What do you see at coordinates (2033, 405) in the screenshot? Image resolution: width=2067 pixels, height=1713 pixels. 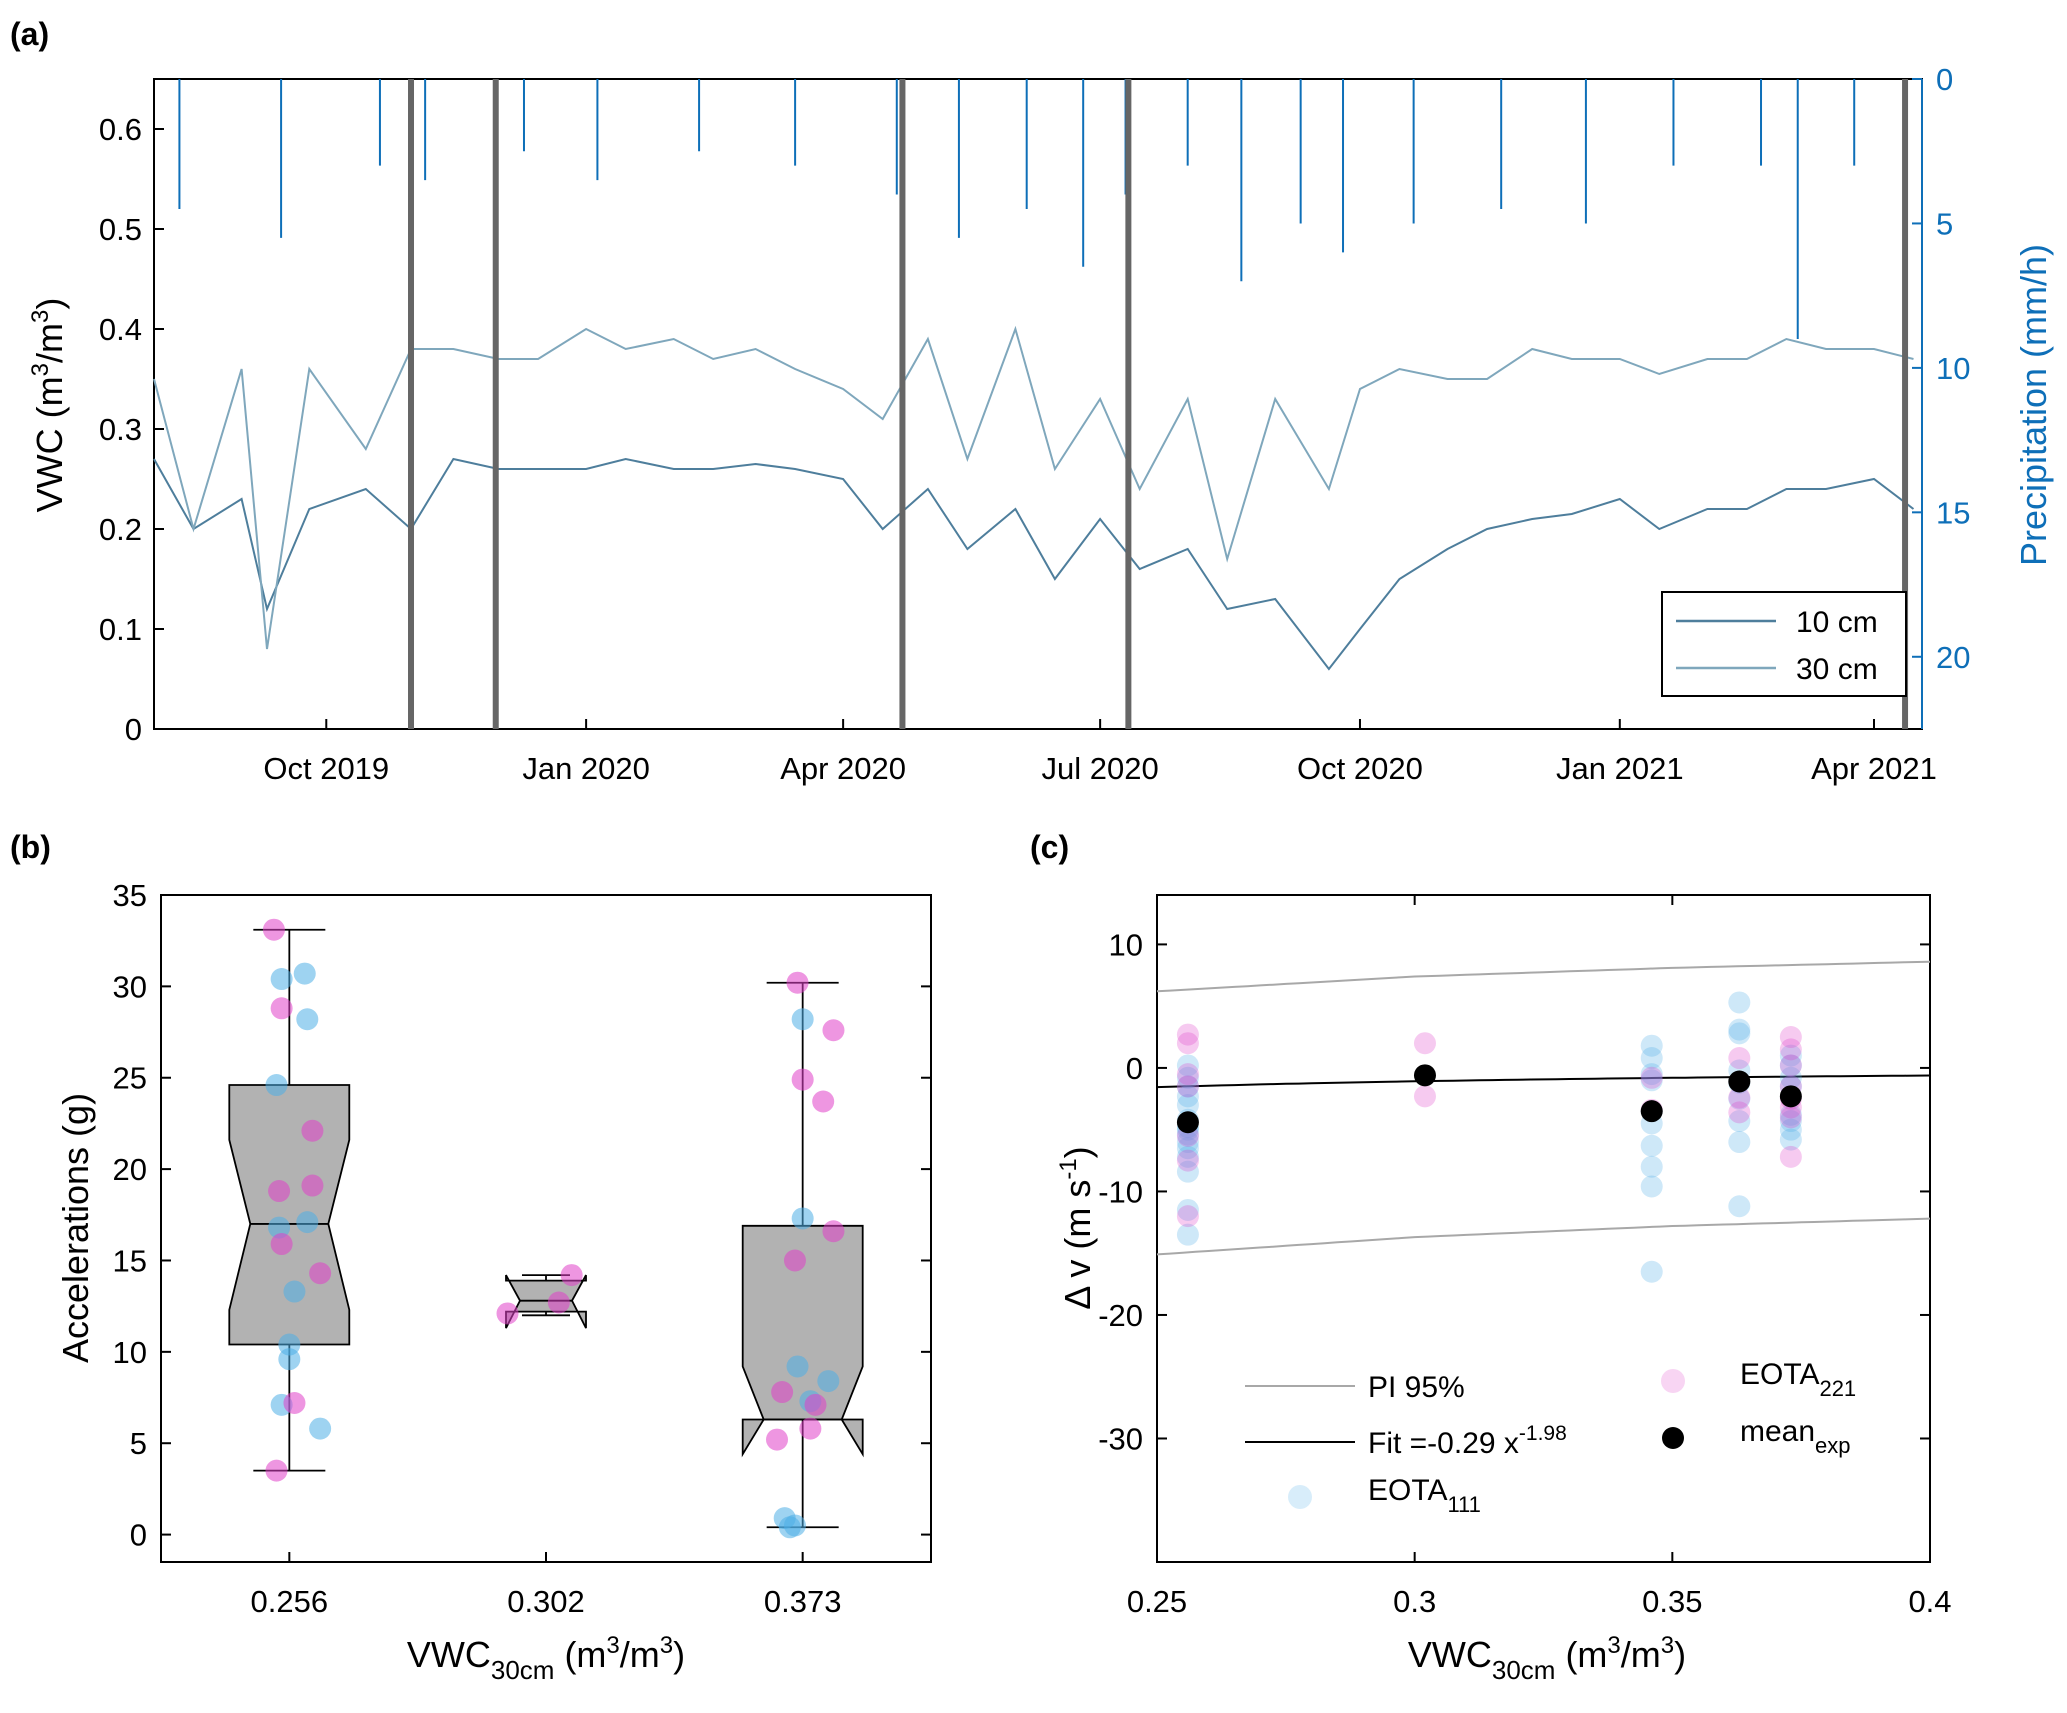 I see `right-y-axis-label: Precipitation (mm/h)` at bounding box center [2033, 405].